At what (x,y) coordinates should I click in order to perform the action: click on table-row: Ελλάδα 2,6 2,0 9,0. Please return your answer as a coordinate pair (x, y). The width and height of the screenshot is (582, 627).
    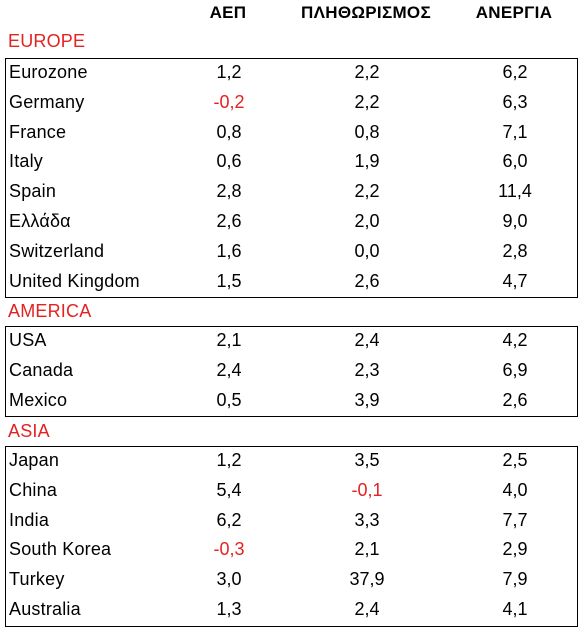
    Looking at the image, I should click on (291, 223).